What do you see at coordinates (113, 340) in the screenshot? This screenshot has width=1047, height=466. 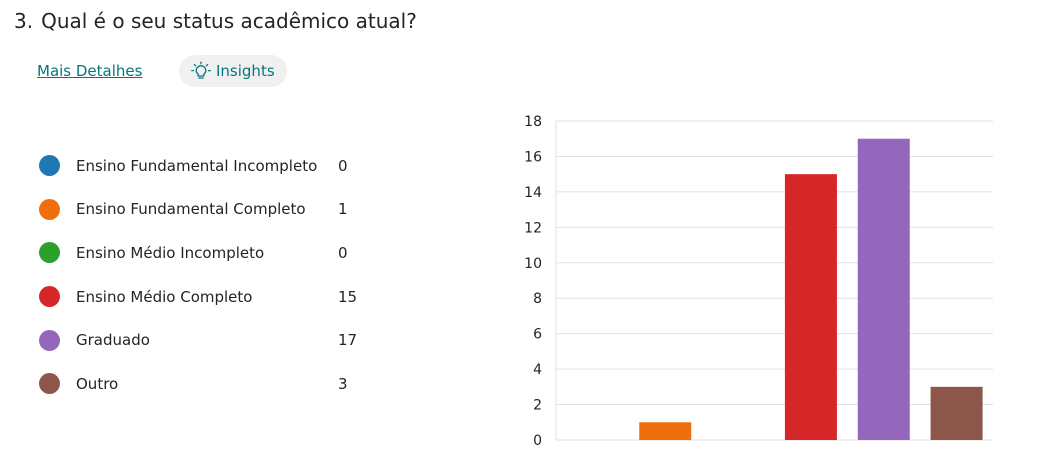 I see `legend-label: Graduado` at bounding box center [113, 340].